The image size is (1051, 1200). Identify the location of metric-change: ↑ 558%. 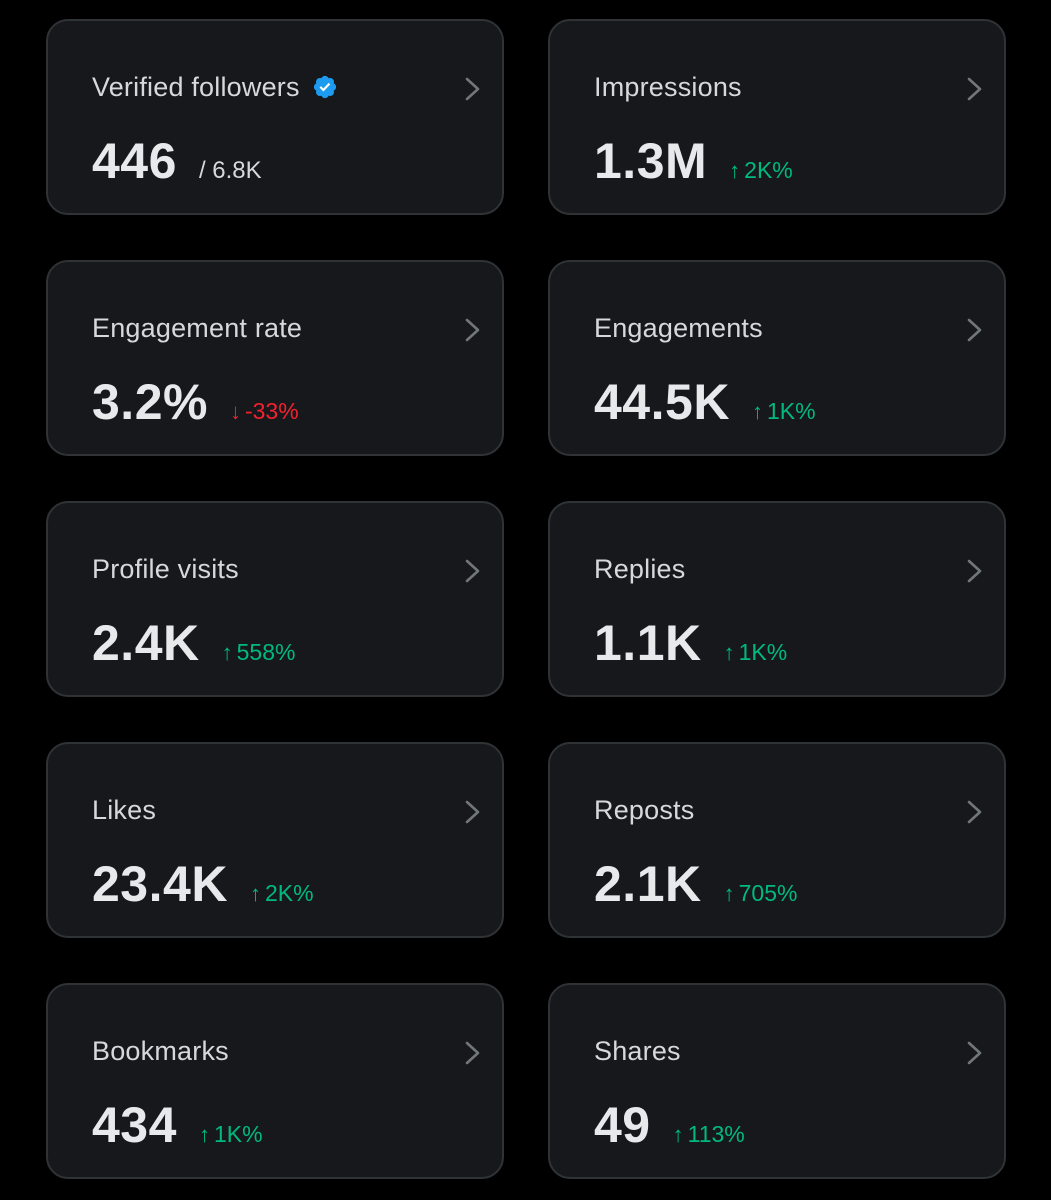
(259, 652).